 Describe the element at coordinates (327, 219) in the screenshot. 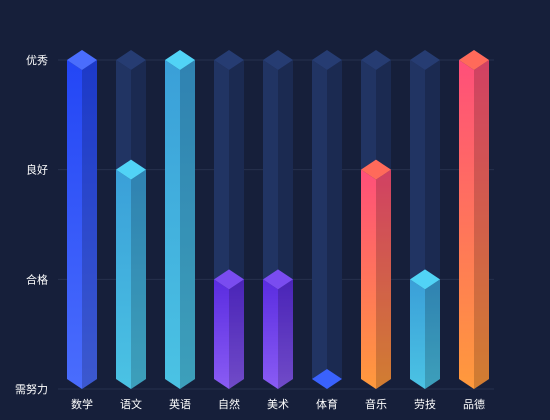

I see `bar-track` at that location.